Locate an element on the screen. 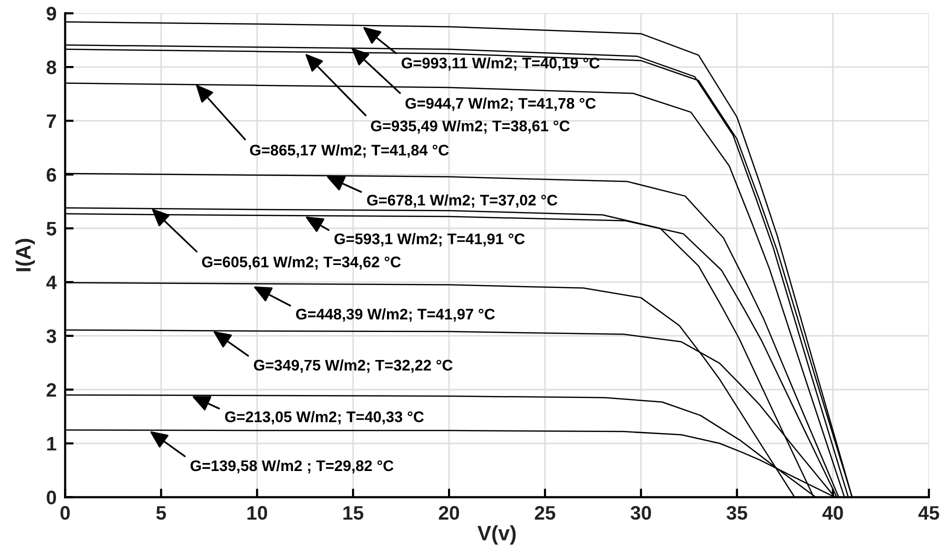  y-tick-label: 5 is located at coordinates (51, 229).